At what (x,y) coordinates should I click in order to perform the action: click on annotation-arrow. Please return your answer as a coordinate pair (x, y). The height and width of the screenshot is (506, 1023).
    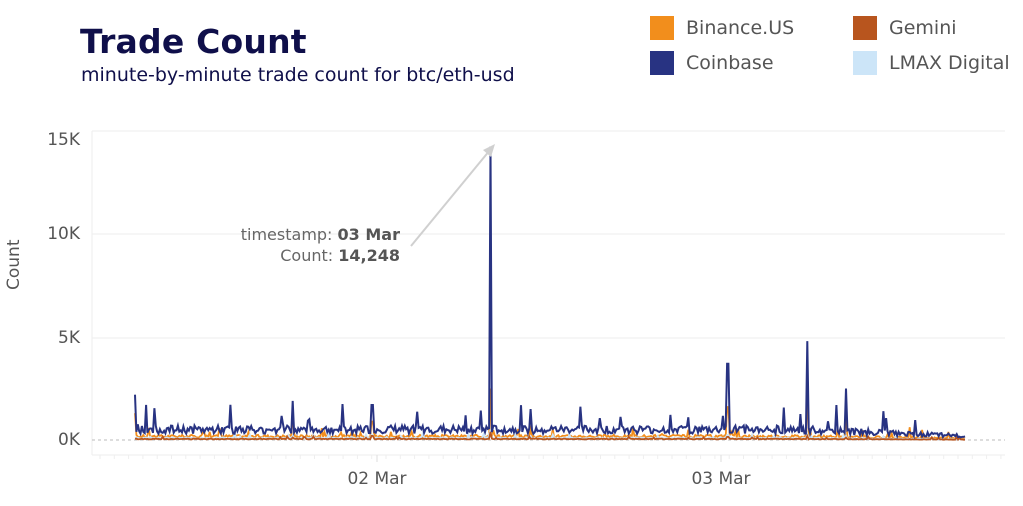
    Looking at the image, I should click on (450, 198).